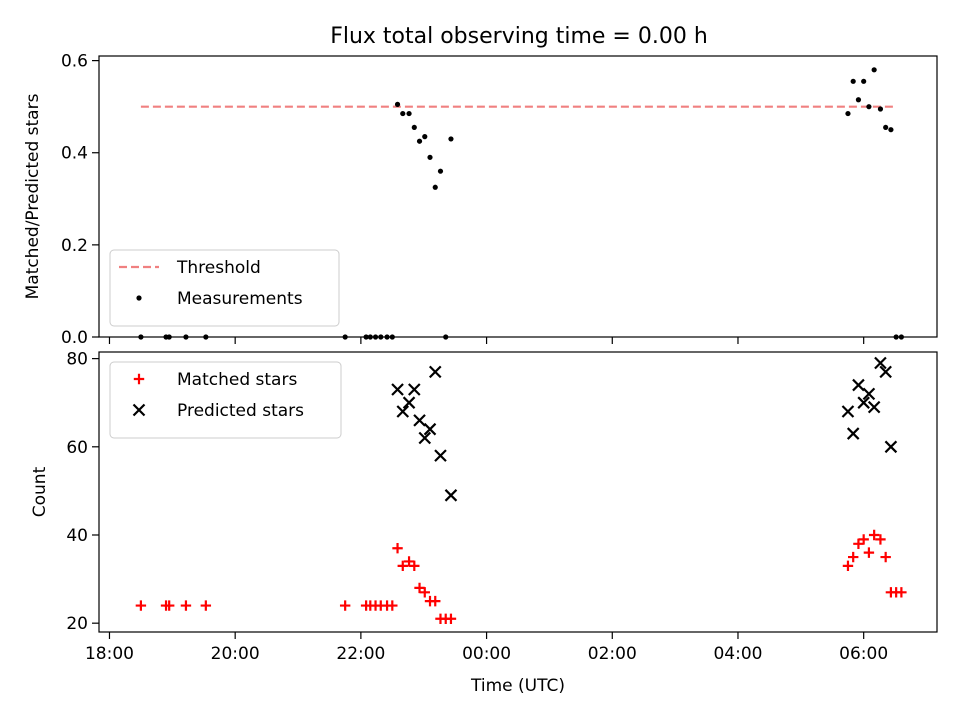  I want to click on y-tick-label: 20, so click(77, 624).